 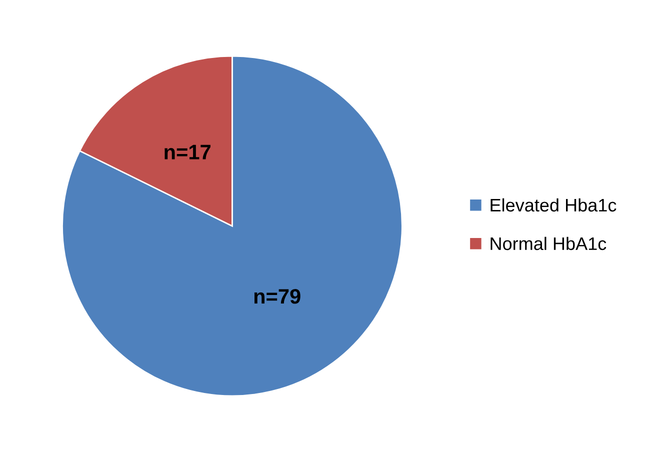 What do you see at coordinates (553, 205) in the screenshot?
I see `legend-label: Elevated Hba1c` at bounding box center [553, 205].